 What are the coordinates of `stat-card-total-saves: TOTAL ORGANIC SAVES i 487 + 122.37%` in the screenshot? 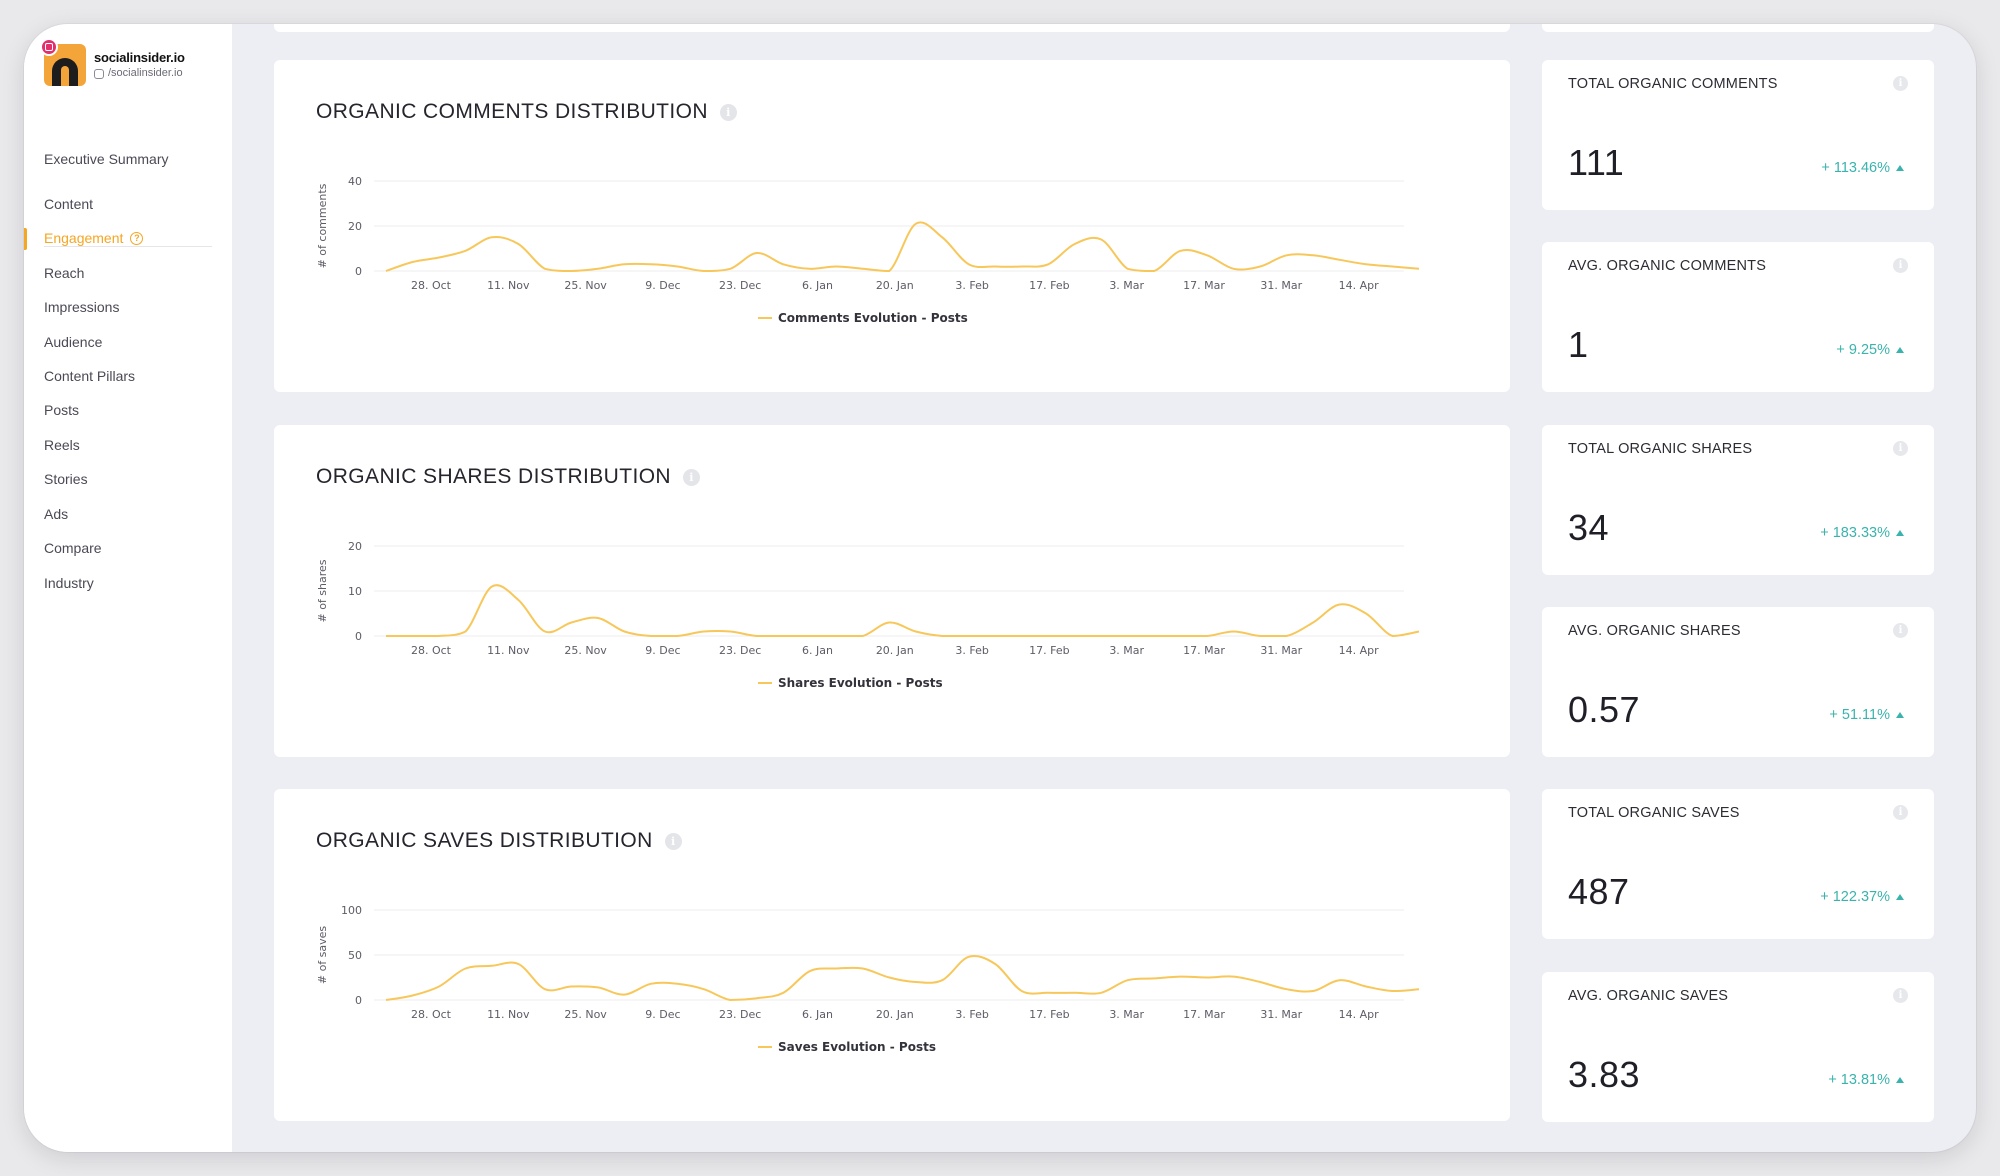 It's located at (1738, 864).